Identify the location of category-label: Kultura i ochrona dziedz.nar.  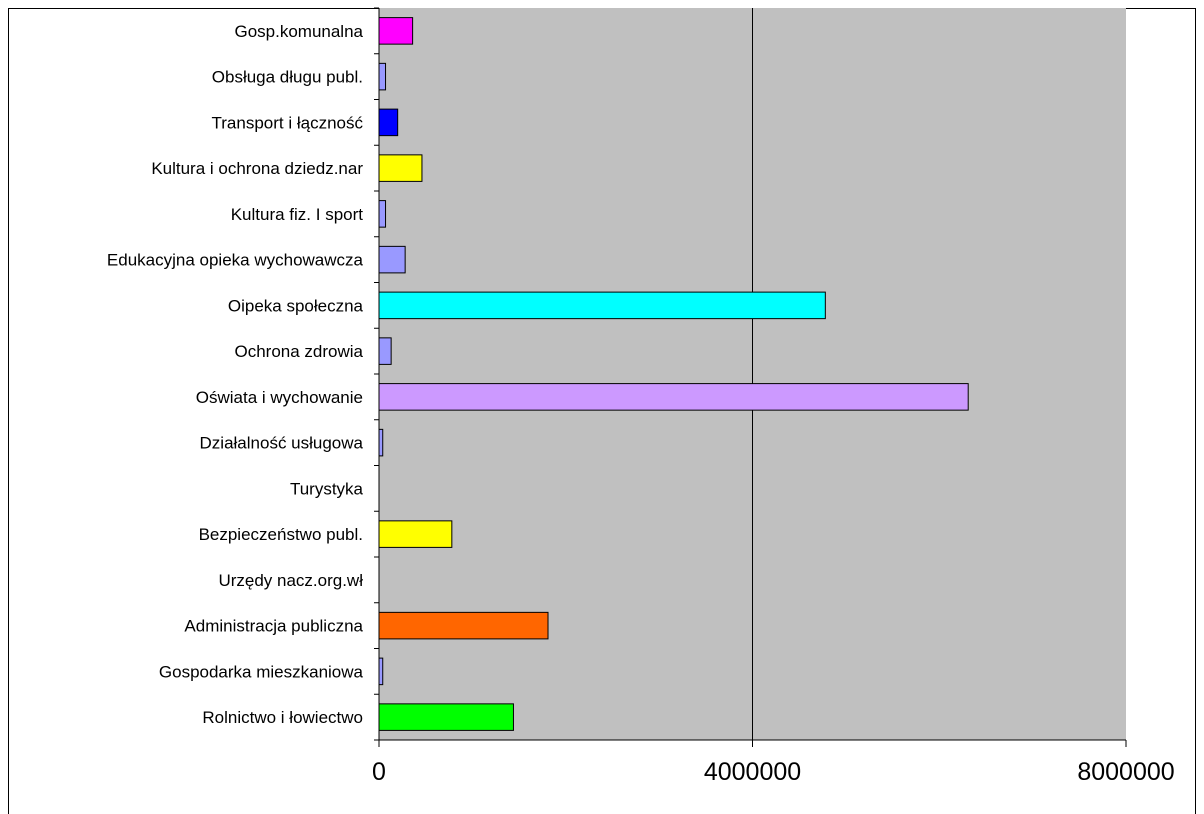
(257, 168).